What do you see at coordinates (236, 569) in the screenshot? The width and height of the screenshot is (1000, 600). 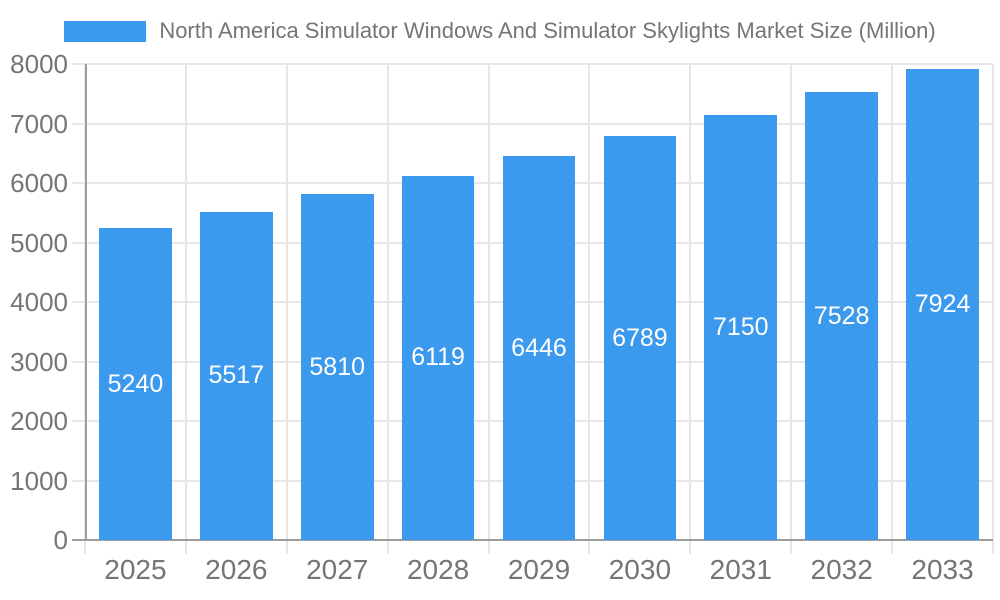 I see `x-axis-tick-label: 2026` at bounding box center [236, 569].